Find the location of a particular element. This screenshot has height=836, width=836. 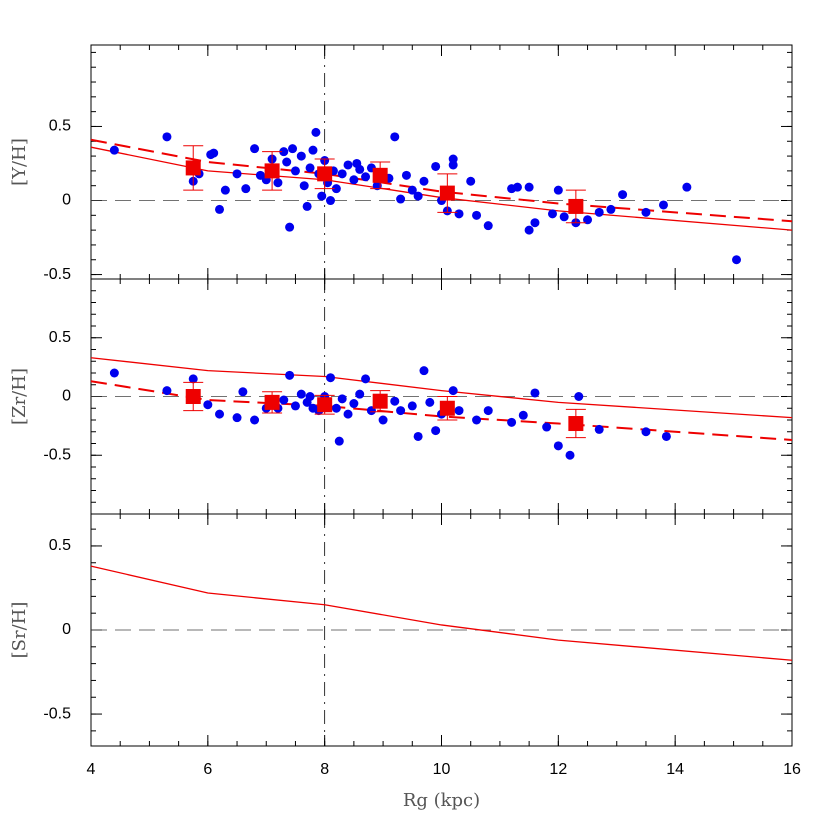

model-line is located at coordinates (441, 388).